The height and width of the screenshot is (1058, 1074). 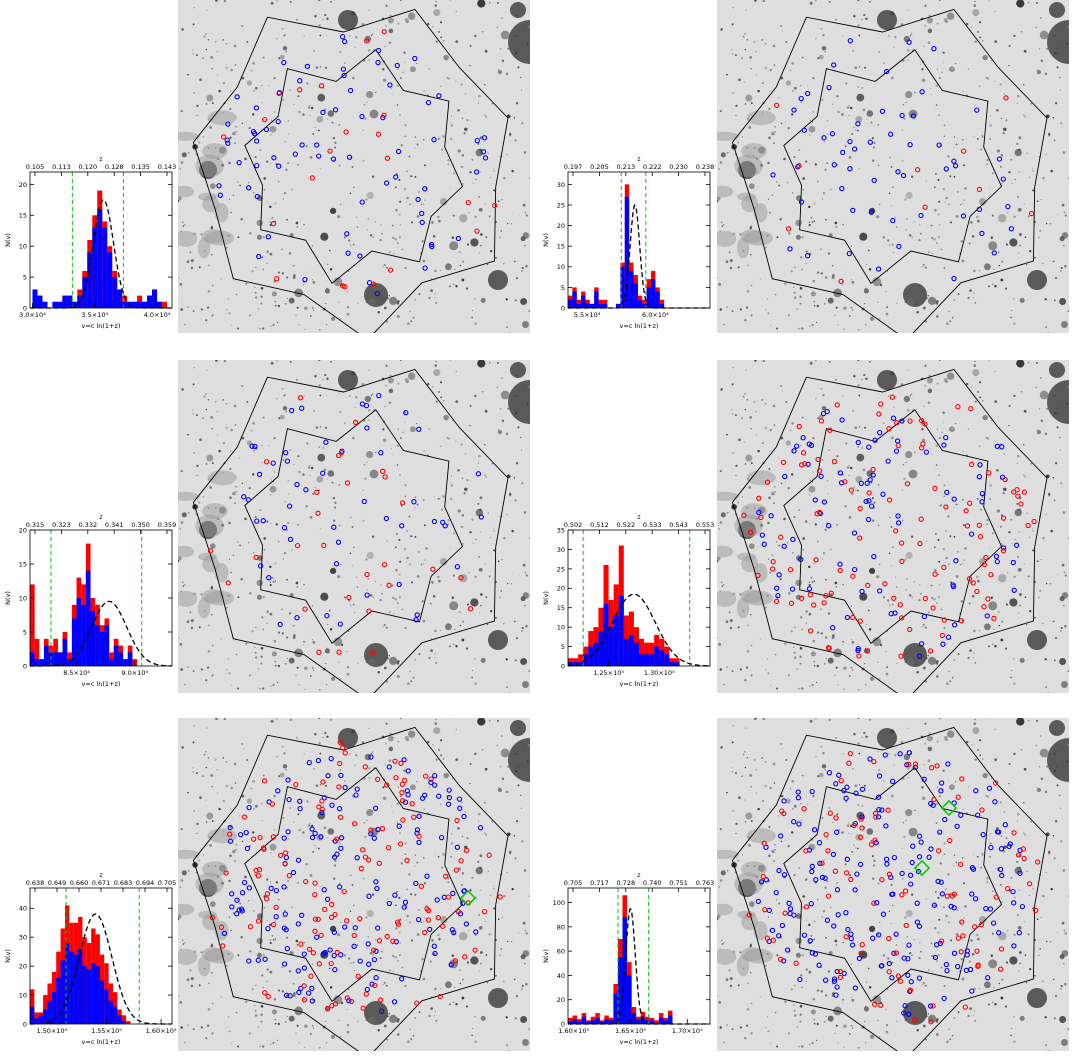 I want to click on y-tick-label: 60, so click(x=561, y=952).